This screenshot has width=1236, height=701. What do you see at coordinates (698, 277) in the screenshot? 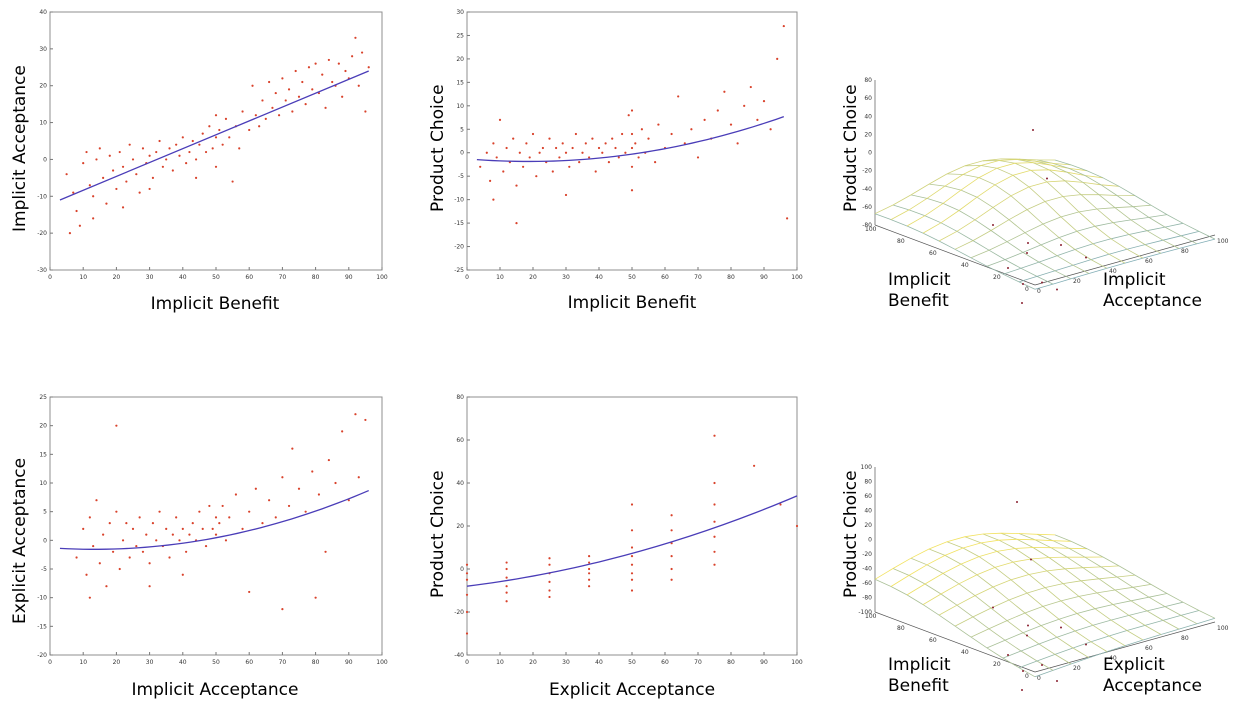
I see `x-tick-label: 70` at bounding box center [698, 277].